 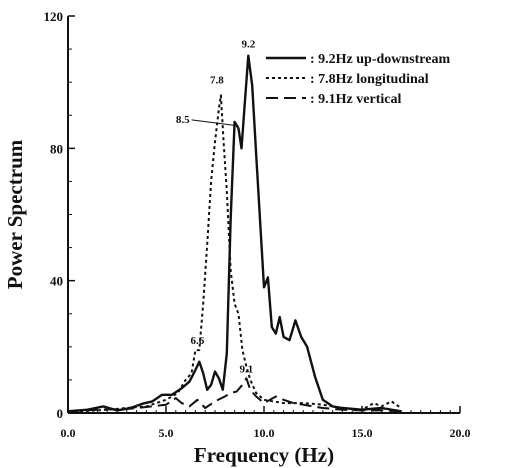 What do you see at coordinates (246, 369) in the screenshot?
I see `peak-annotation: 9.1` at bounding box center [246, 369].